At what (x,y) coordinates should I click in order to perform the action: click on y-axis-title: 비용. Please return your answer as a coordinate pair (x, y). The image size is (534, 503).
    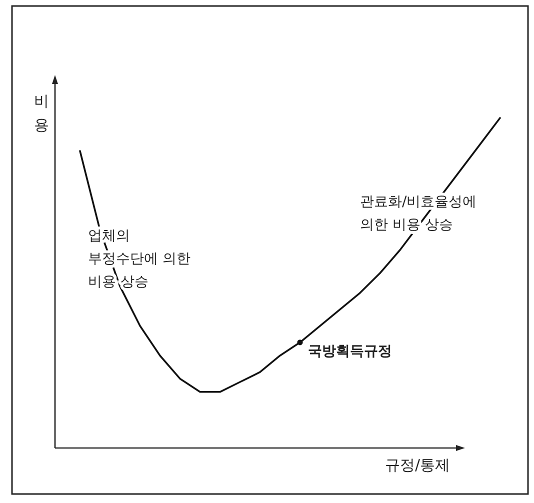
    Looking at the image, I should click on (41, 113).